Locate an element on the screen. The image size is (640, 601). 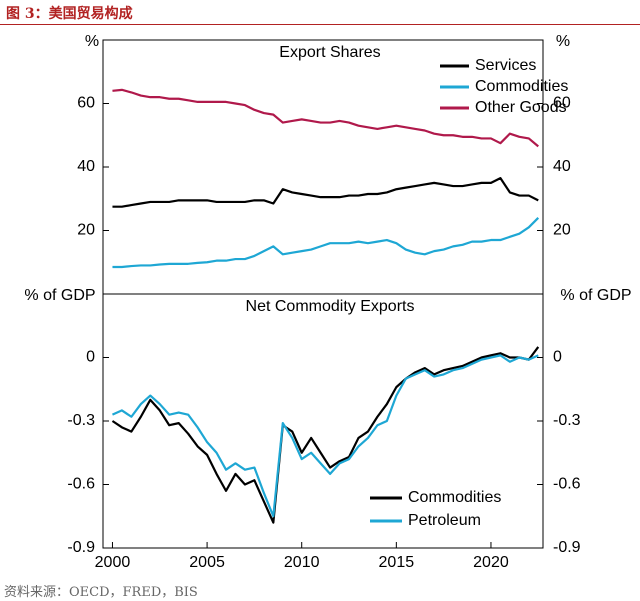
y-tick-label: 0 is located at coordinates (90, 357).